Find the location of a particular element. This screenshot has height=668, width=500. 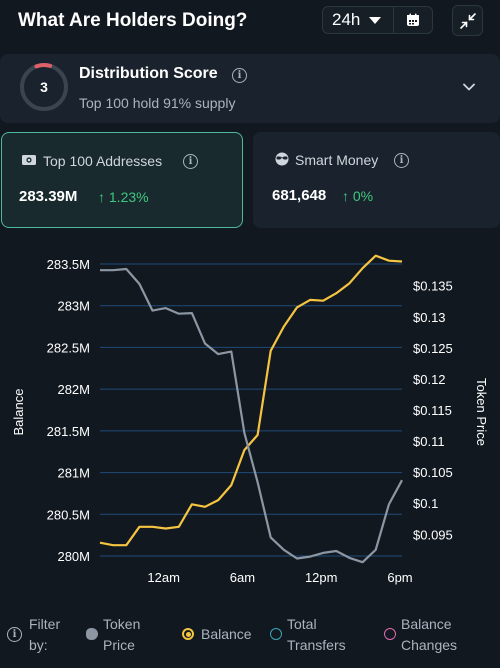

legend-token-price-line2: Price is located at coordinates (119, 645).